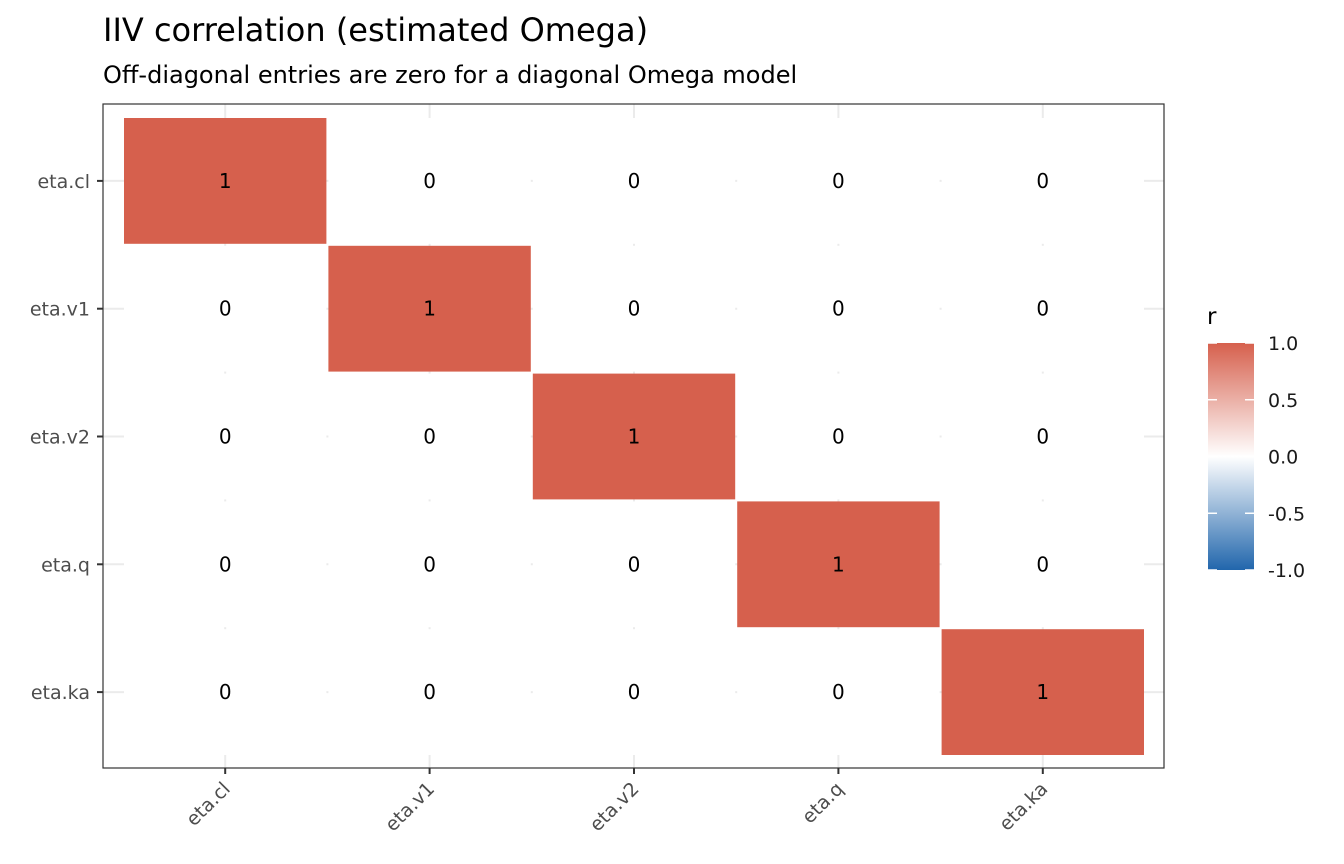 This screenshot has height=864, width=1344. I want to click on y-tick-label: eta.v1, so click(60, 310).